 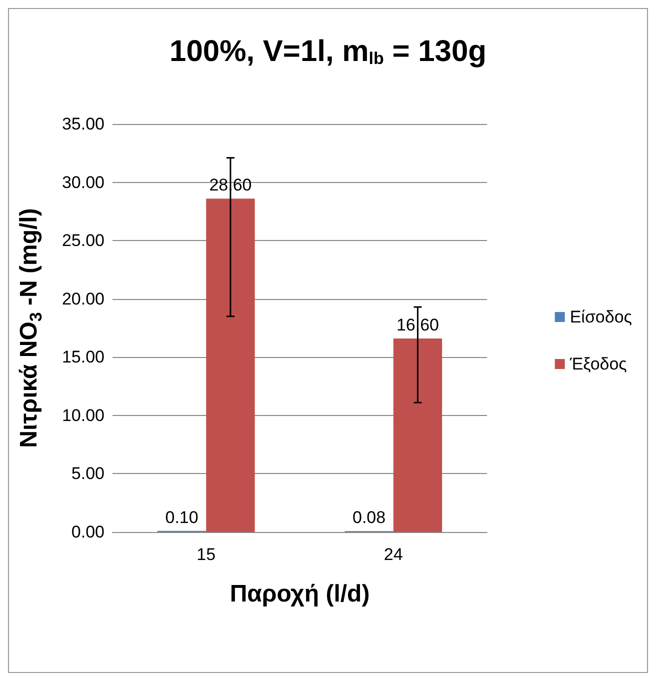 What do you see at coordinates (83, 124) in the screenshot?
I see `y-tick-label: 35.00` at bounding box center [83, 124].